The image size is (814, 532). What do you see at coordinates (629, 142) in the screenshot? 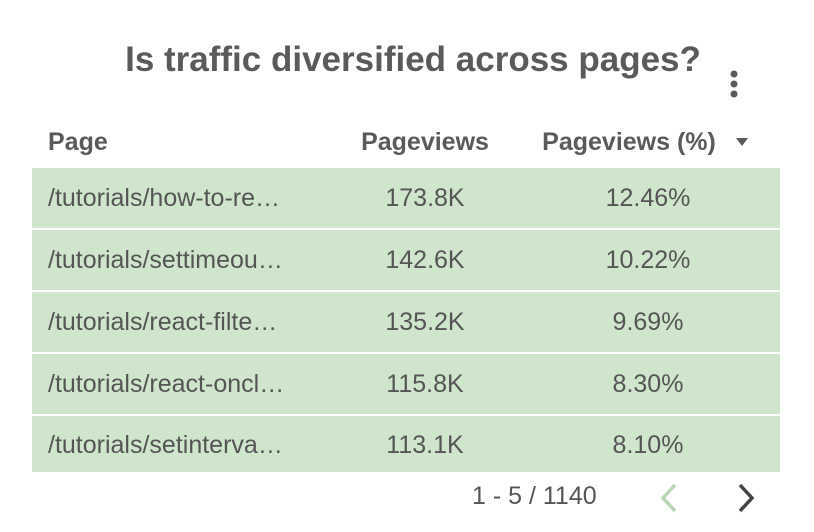
I see `column-header: Pageviews (%)` at bounding box center [629, 142].